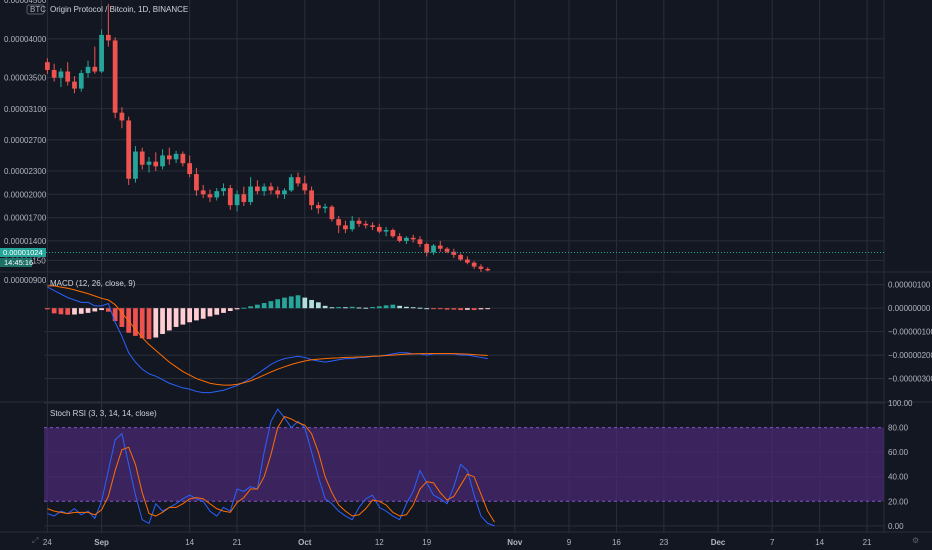 The height and width of the screenshot is (550, 932). Describe the element at coordinates (25, 109) in the screenshot. I see `price-tick-label: 0.00003100` at that location.